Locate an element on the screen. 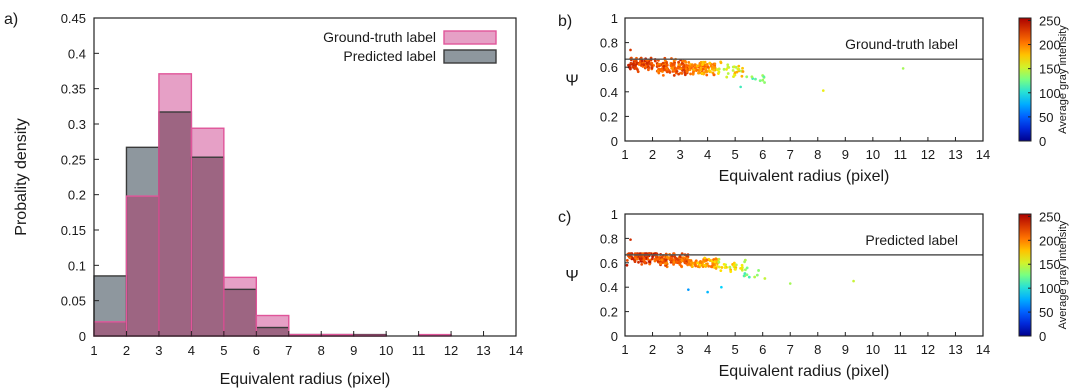 This screenshot has height=390, width=1070. y-axis-label: Probality density is located at coordinates (21, 176).